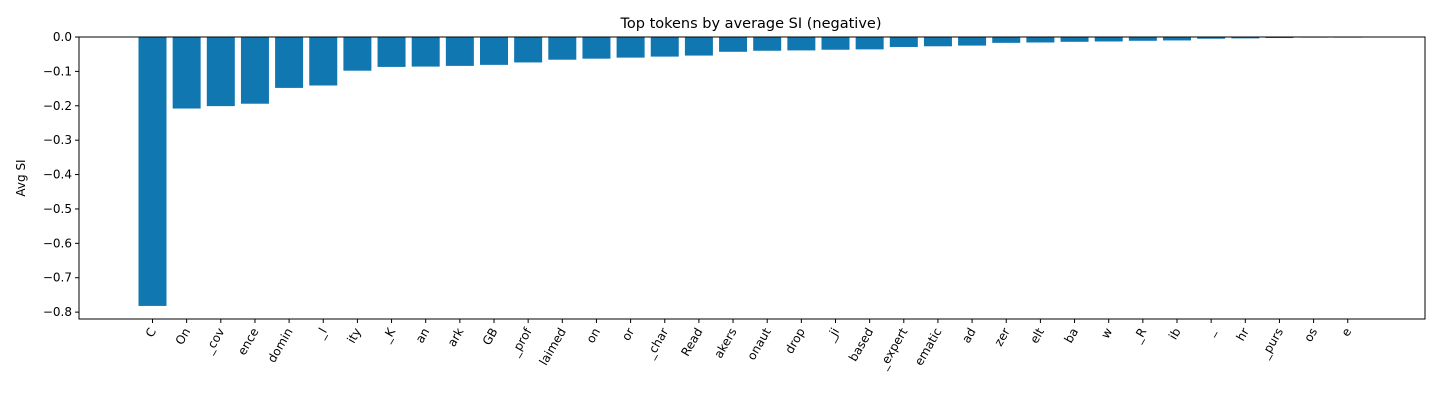 The image size is (1440, 400). What do you see at coordinates (552, 347) in the screenshot?
I see `x-tick-label: laimed` at bounding box center [552, 347].